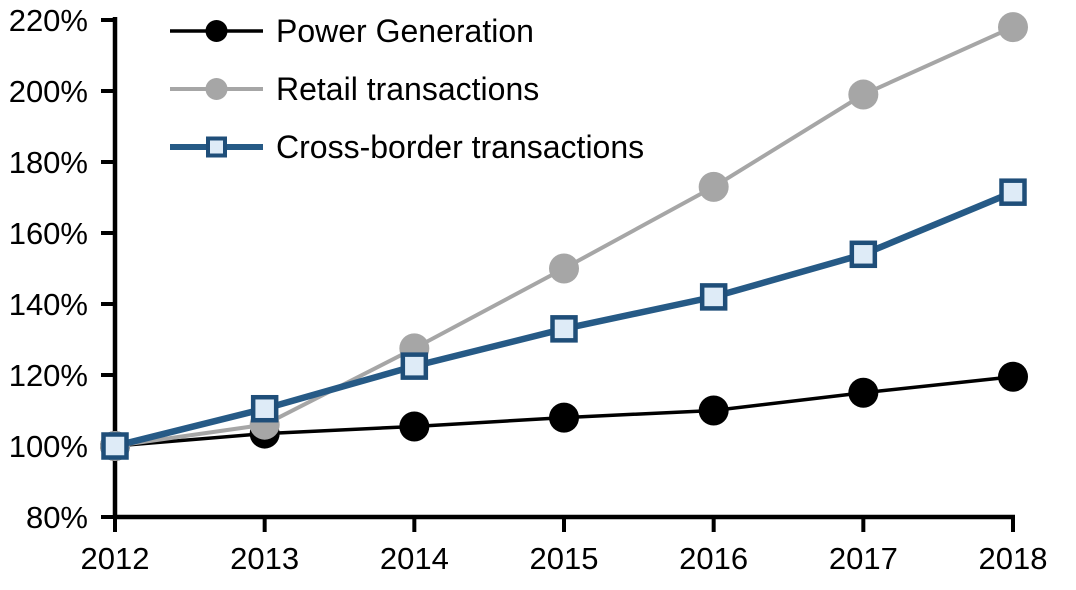 This screenshot has height=590, width=1076. I want to click on series-power-generation, so click(564, 411).